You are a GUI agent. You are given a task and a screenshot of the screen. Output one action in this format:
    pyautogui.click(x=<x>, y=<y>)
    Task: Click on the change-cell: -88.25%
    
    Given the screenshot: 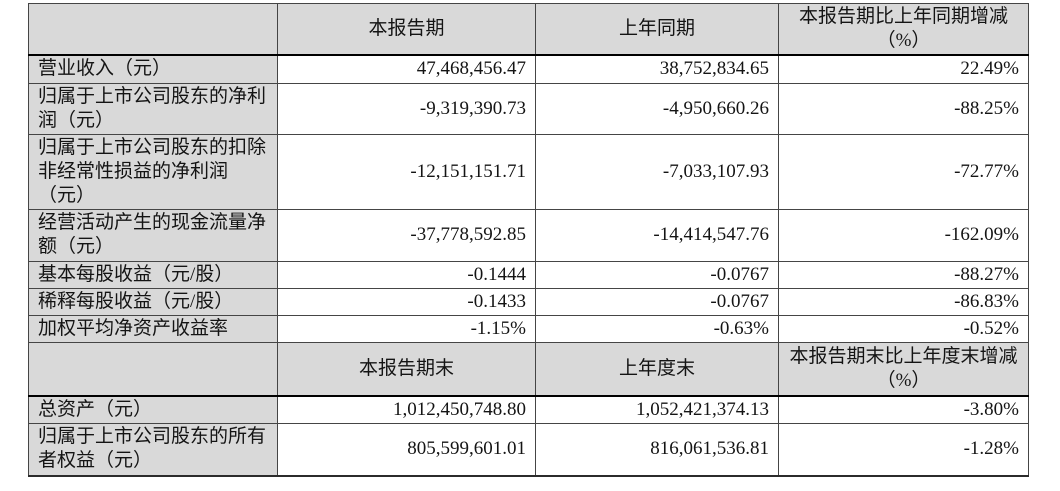 What is the action you would take?
    pyautogui.click(x=903, y=108)
    